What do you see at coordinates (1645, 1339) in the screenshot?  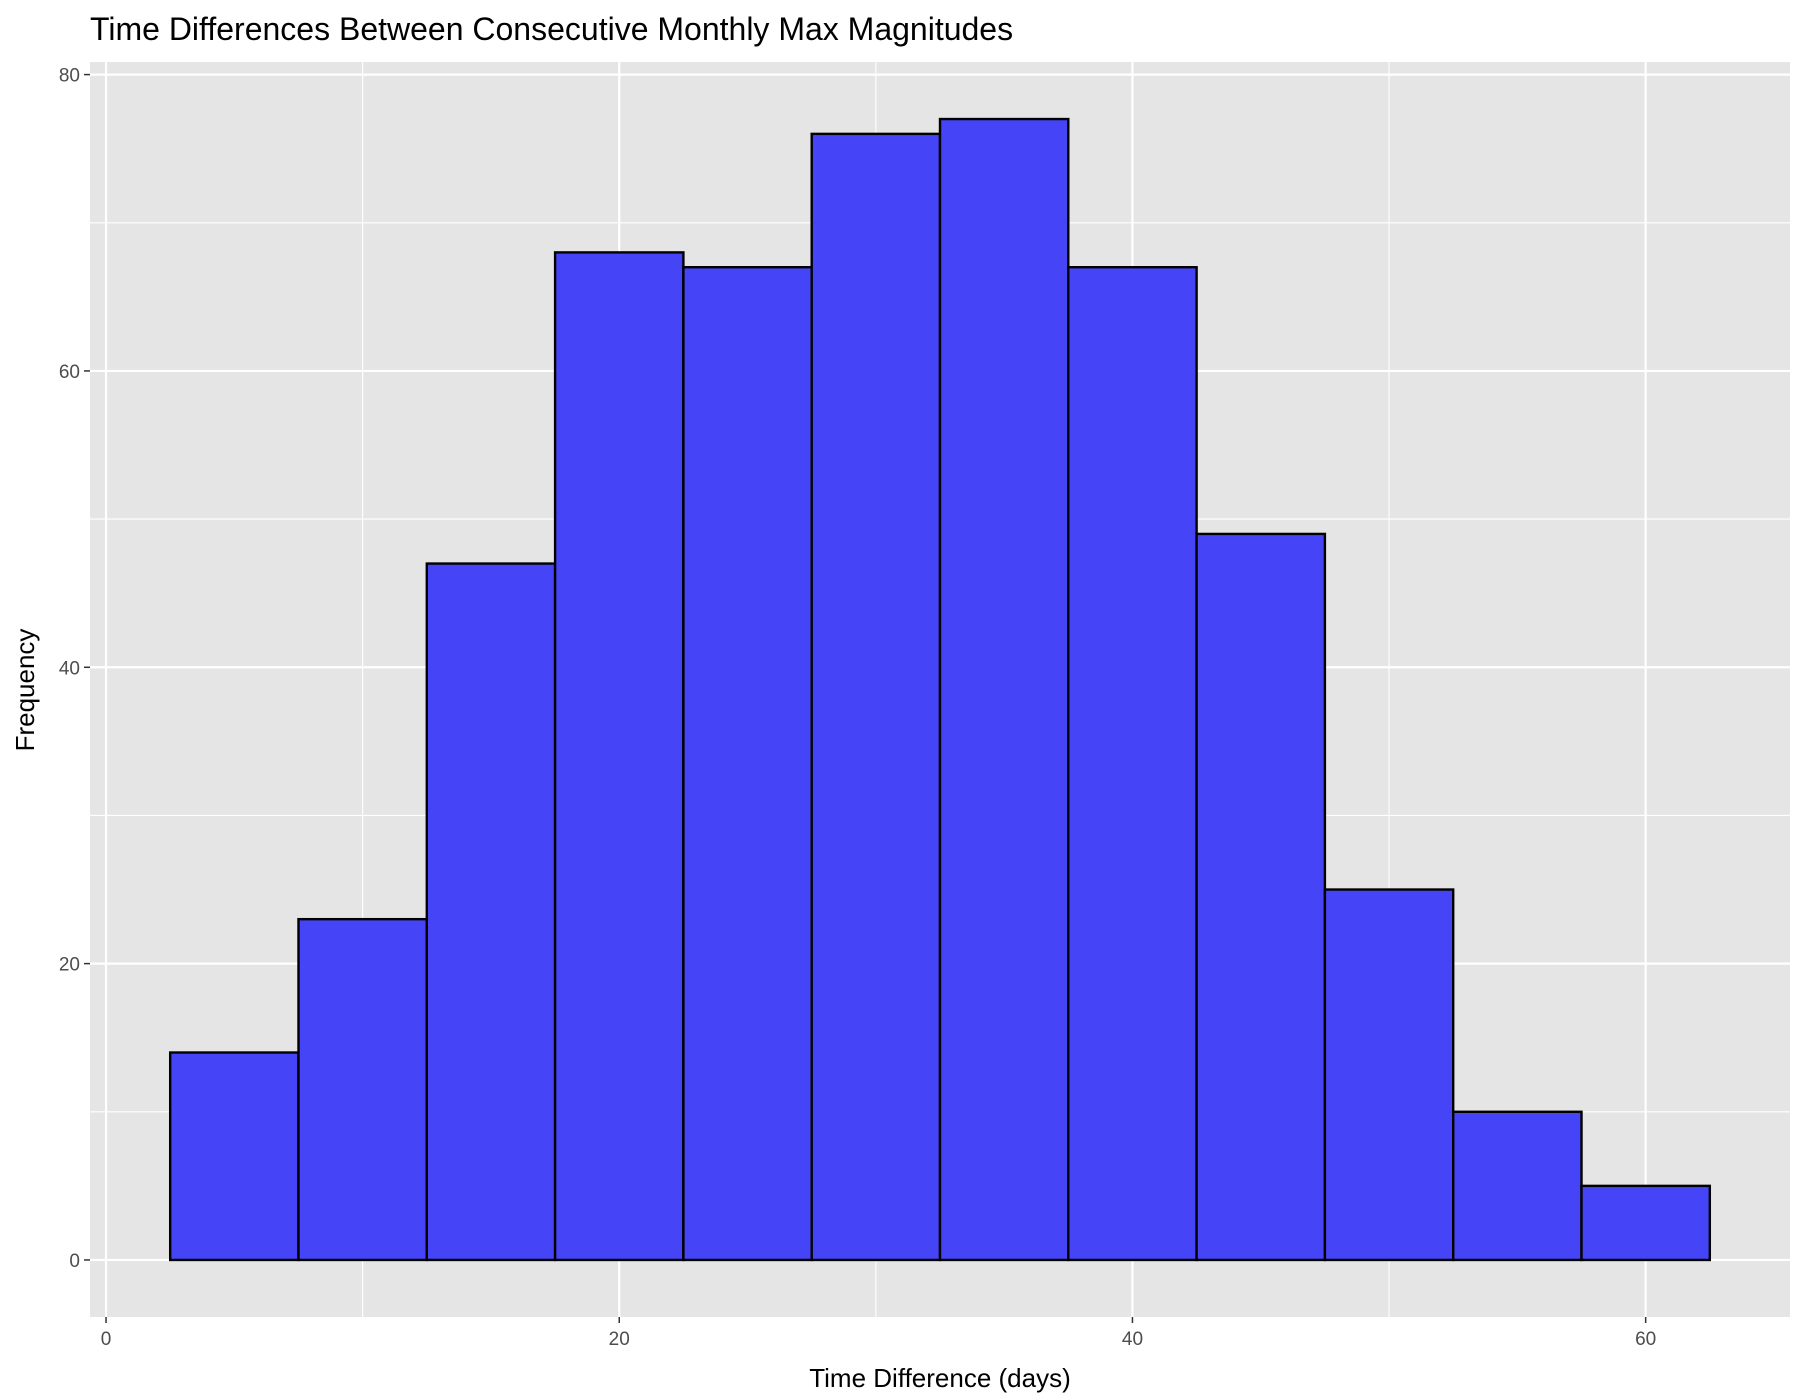 I see `x-tick-label: 60` at bounding box center [1645, 1339].